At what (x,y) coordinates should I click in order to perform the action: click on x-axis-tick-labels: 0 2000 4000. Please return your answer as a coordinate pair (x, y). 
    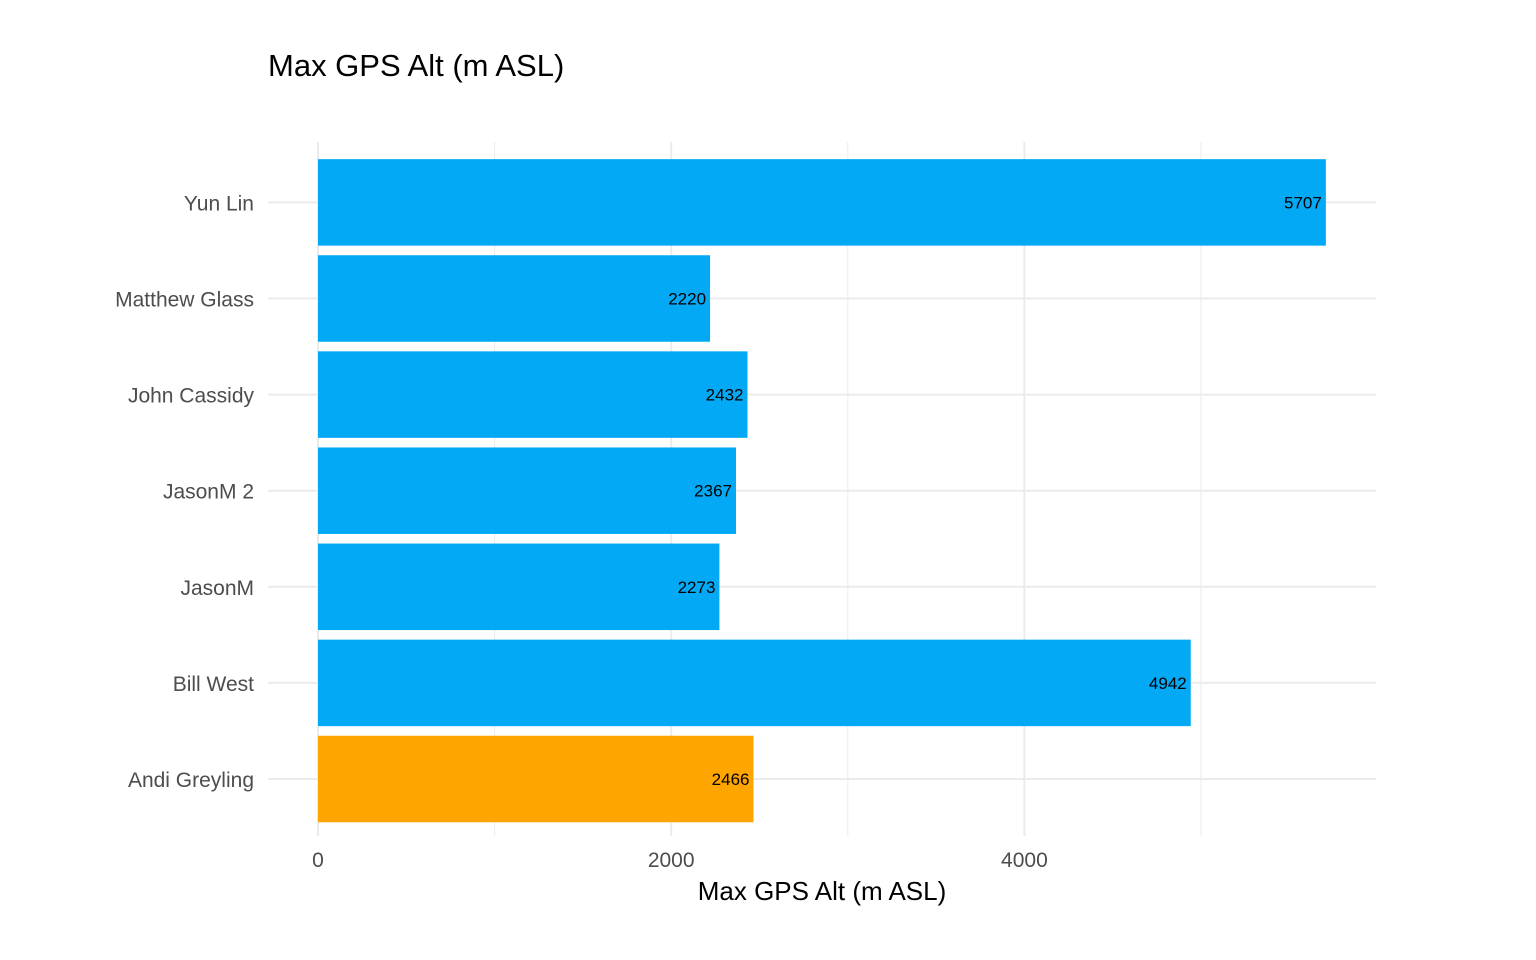
    Looking at the image, I should click on (680, 860).